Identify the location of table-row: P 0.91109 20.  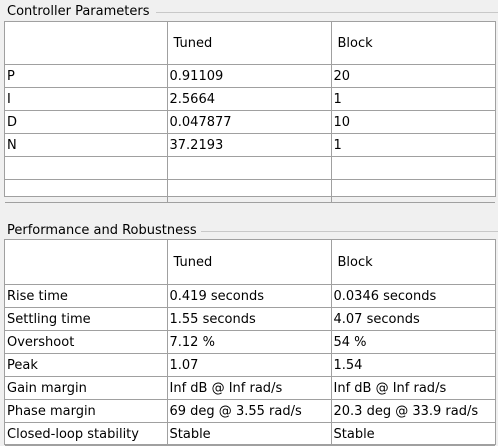
(250, 76).